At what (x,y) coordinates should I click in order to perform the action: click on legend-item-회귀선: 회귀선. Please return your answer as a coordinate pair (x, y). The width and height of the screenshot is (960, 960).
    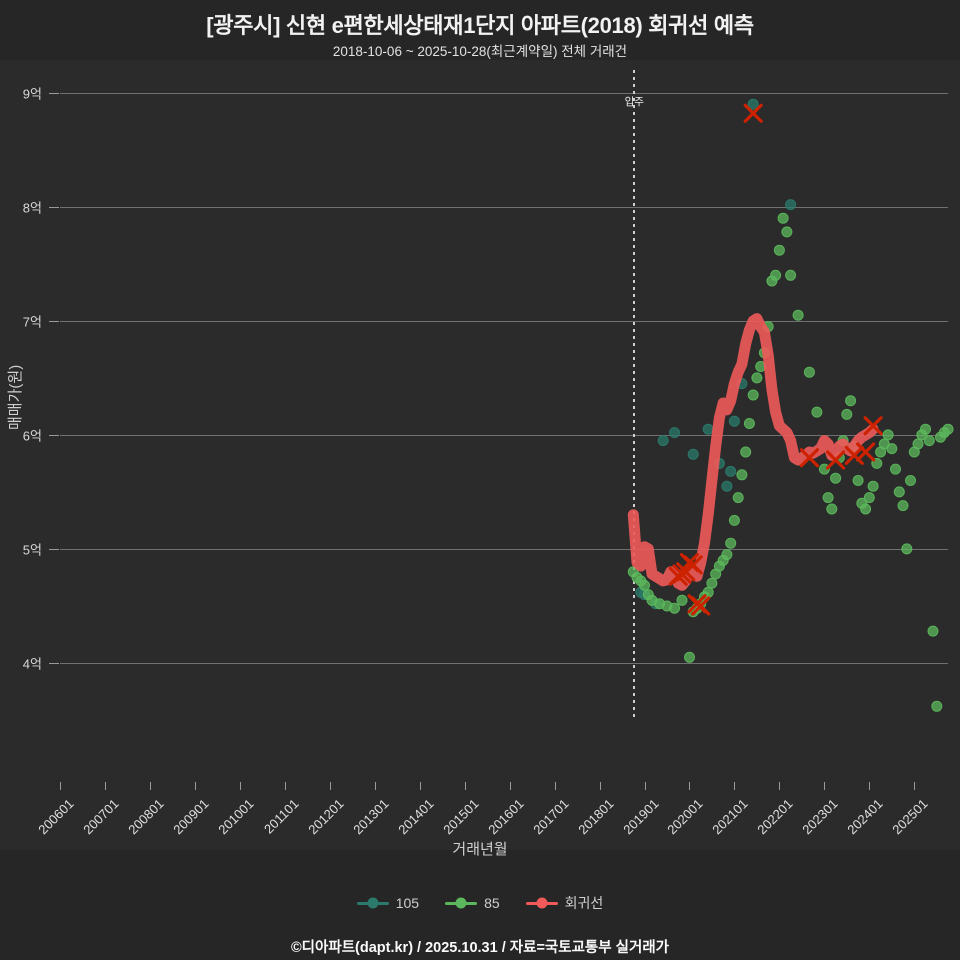
    Looking at the image, I should click on (564, 903).